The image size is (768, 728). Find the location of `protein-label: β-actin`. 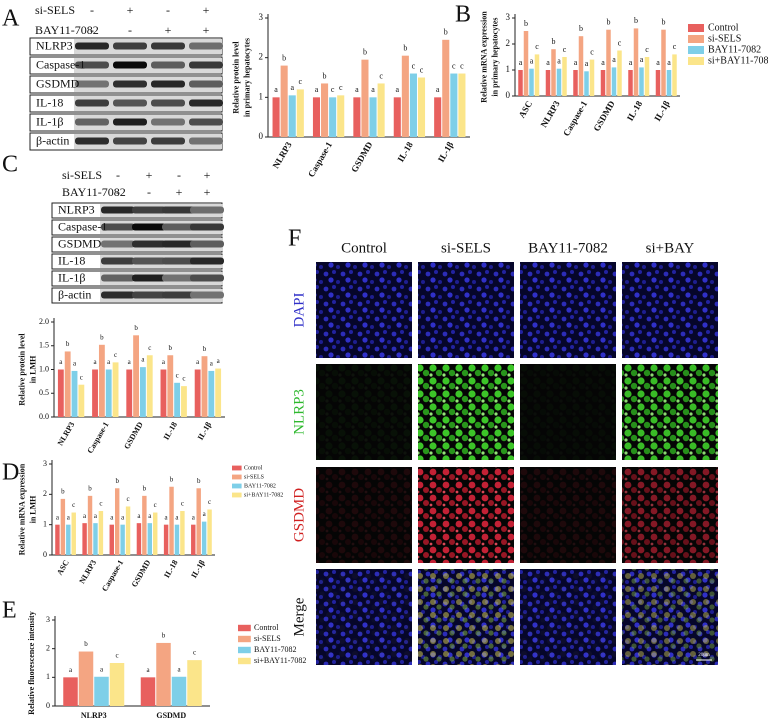

protein-label: β-actin is located at coordinates (74, 294).